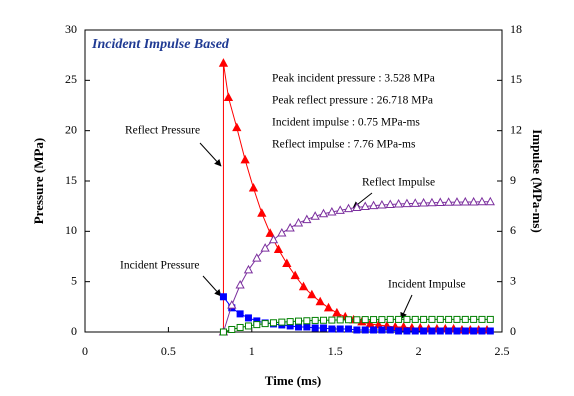 Image resolution: width=574 pixels, height=396 pixels. What do you see at coordinates (160, 44) in the screenshot?
I see `chart-title: Incident Impulse Based` at bounding box center [160, 44].